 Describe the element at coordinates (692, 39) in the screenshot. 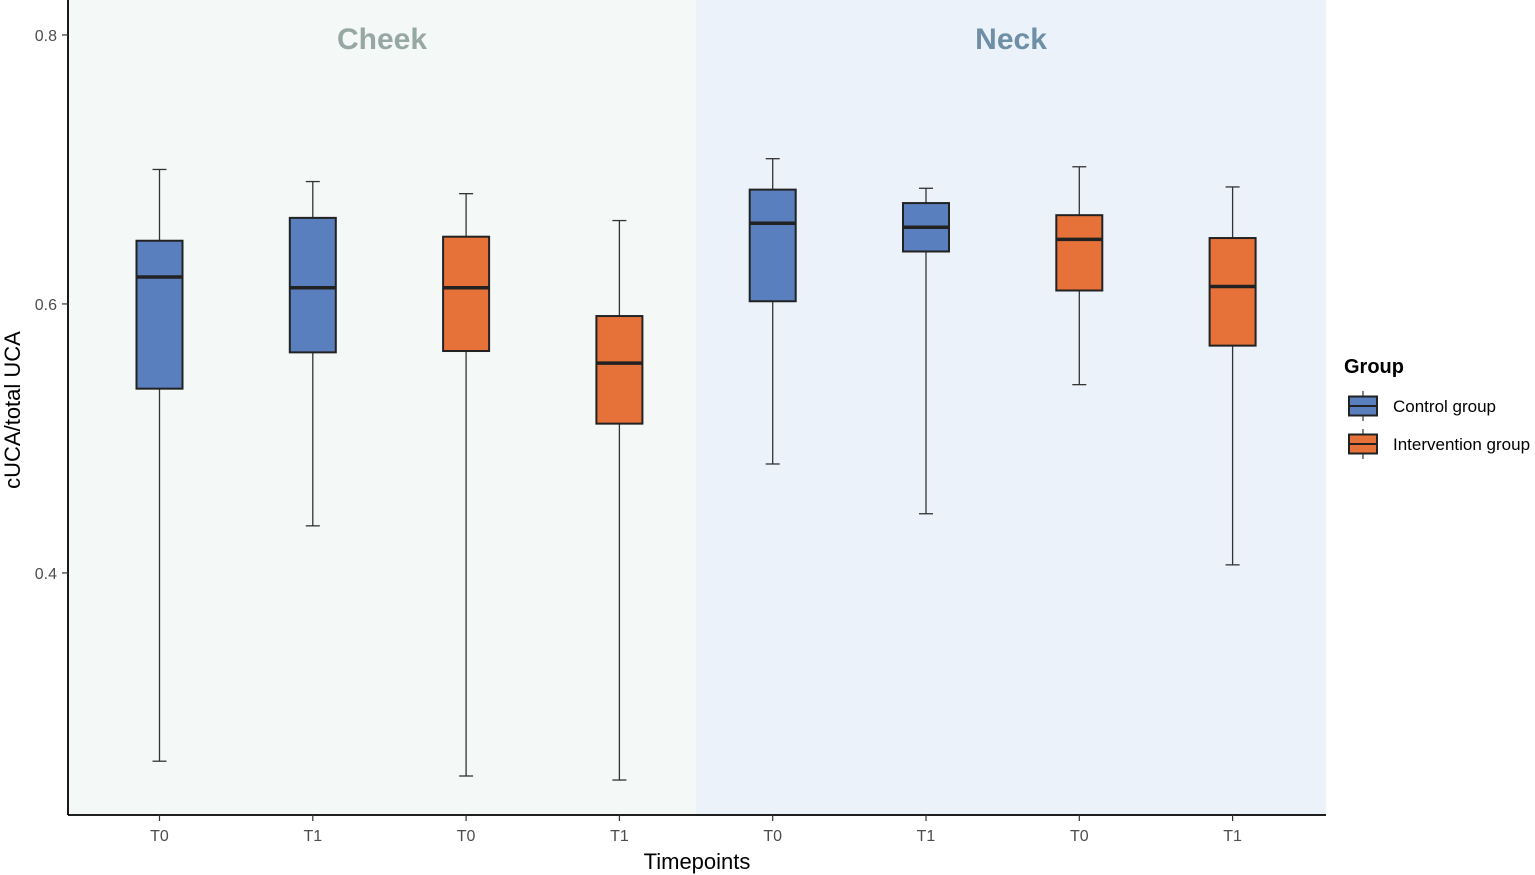

I see `panel-labels: Cheek Neck` at that location.